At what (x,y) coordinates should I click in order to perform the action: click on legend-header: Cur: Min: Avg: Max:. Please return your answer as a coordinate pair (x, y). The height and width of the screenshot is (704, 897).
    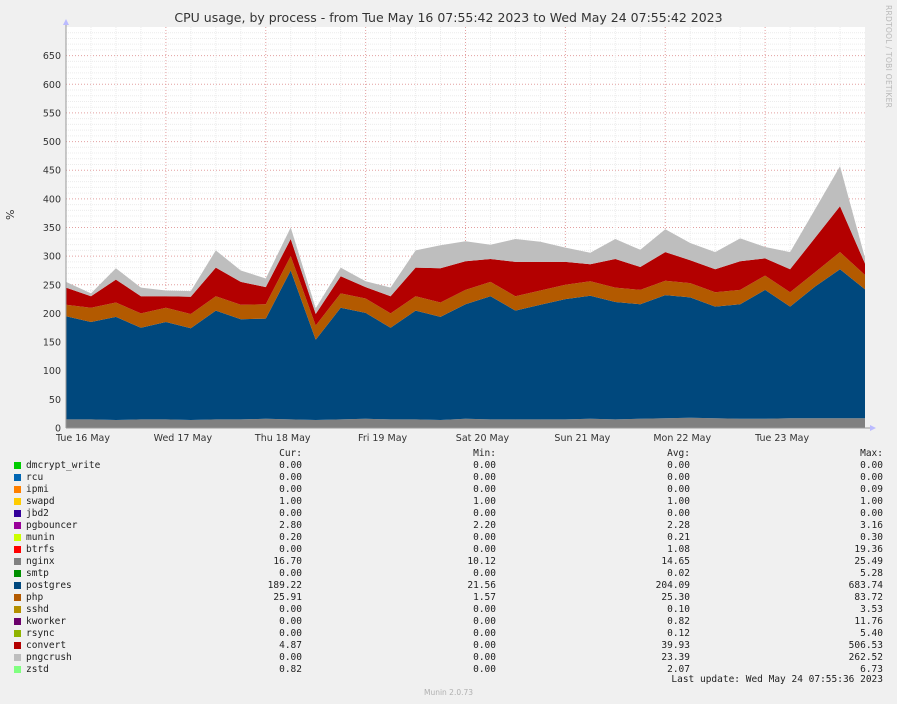
    Looking at the image, I should click on (448, 454).